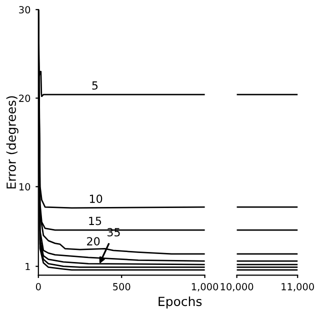 The image size is (320, 320). Describe the element at coordinates (38, 286) in the screenshot. I see `x-tick-label: 0` at that location.